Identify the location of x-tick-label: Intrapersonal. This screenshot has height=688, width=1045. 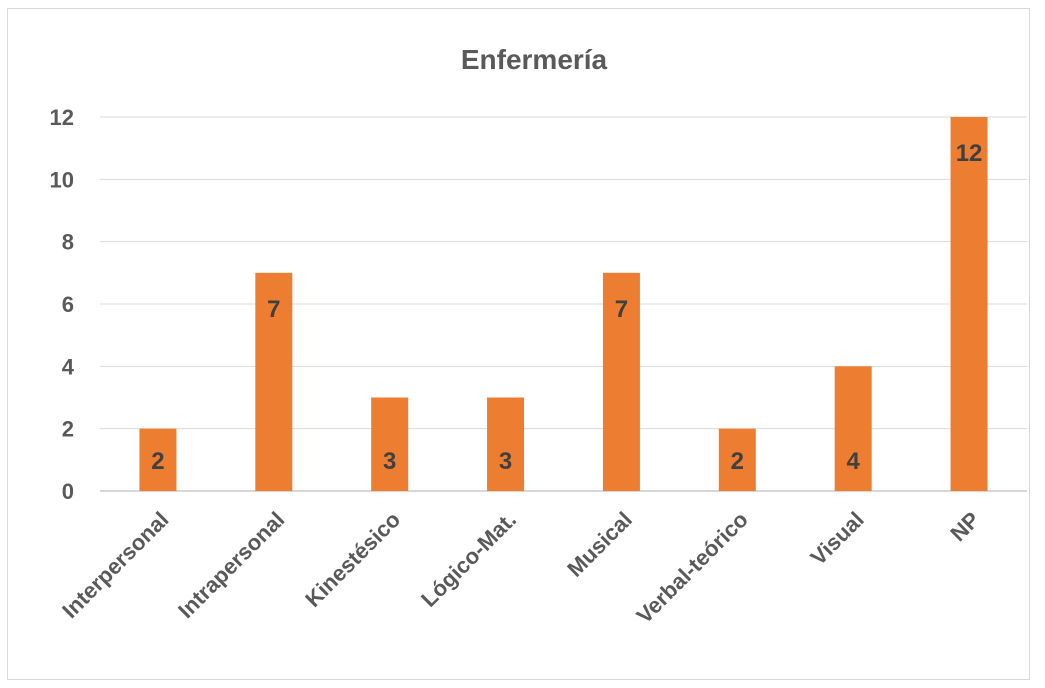
(231, 565).